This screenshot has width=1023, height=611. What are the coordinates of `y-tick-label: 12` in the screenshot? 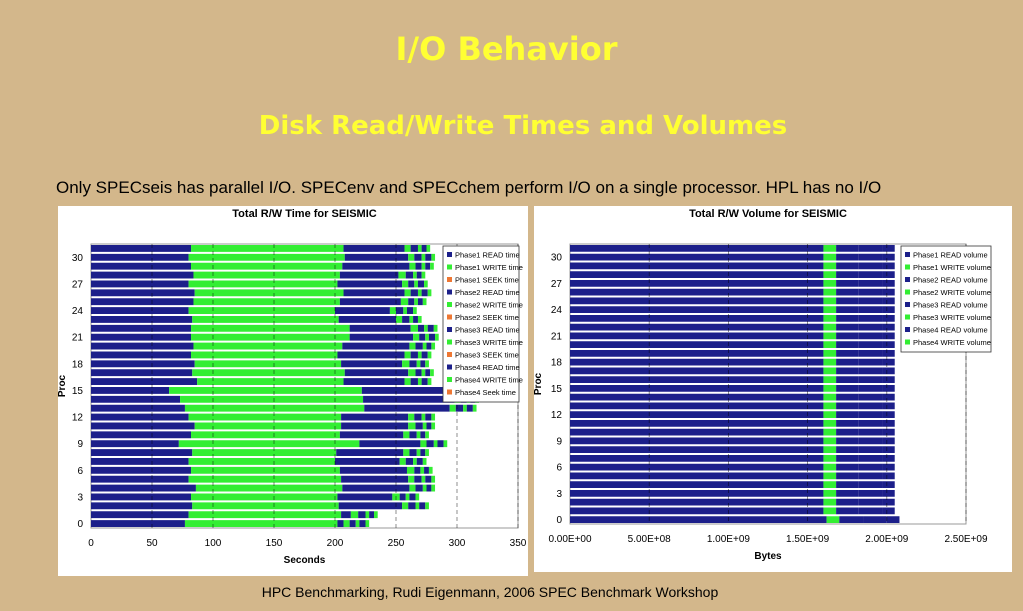 It's located at (78, 418).